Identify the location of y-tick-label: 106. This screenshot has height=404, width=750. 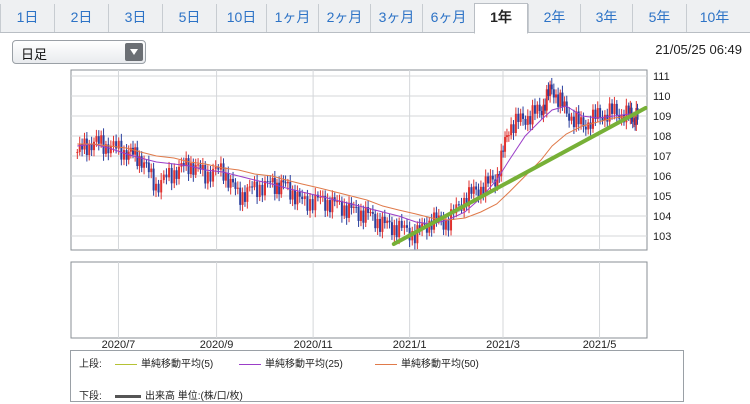
(662, 177).